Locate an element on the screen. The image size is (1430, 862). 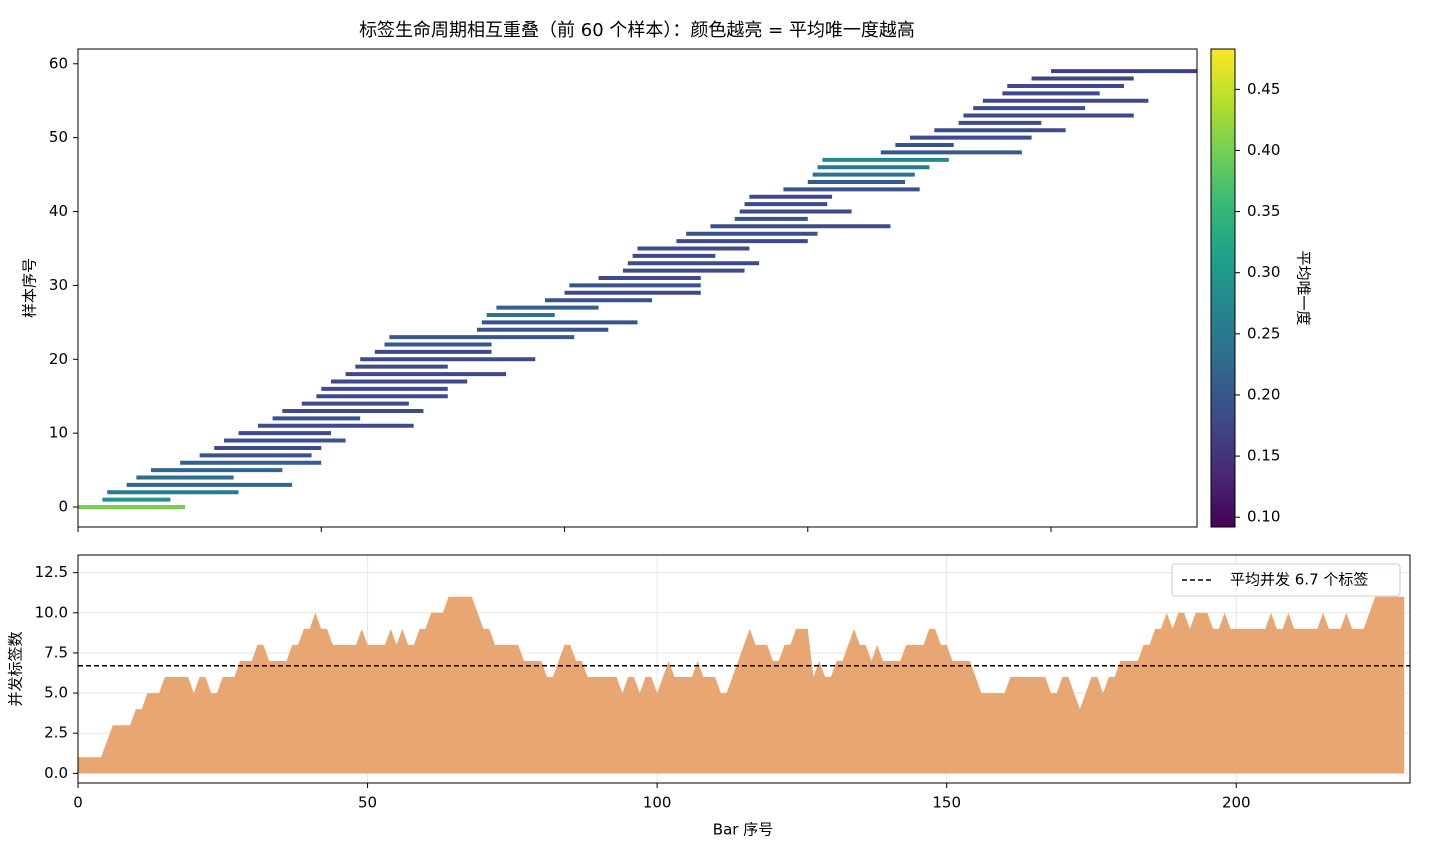
y-tick-label: 0 is located at coordinates (63, 507).